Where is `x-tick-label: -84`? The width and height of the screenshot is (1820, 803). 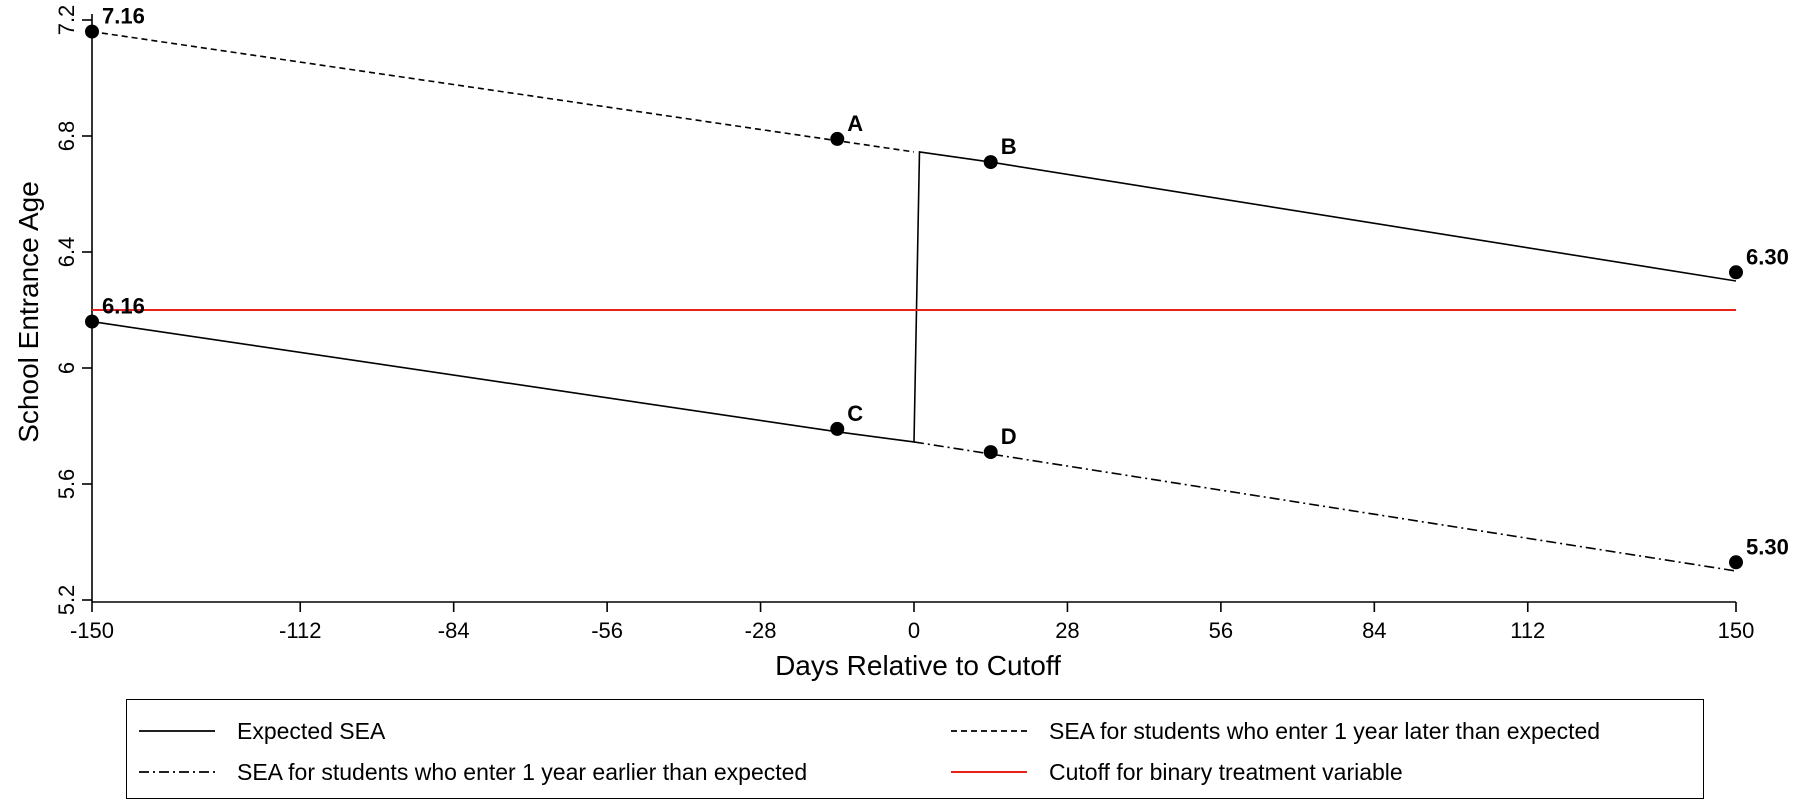
x-tick-label: -84 is located at coordinates (454, 630).